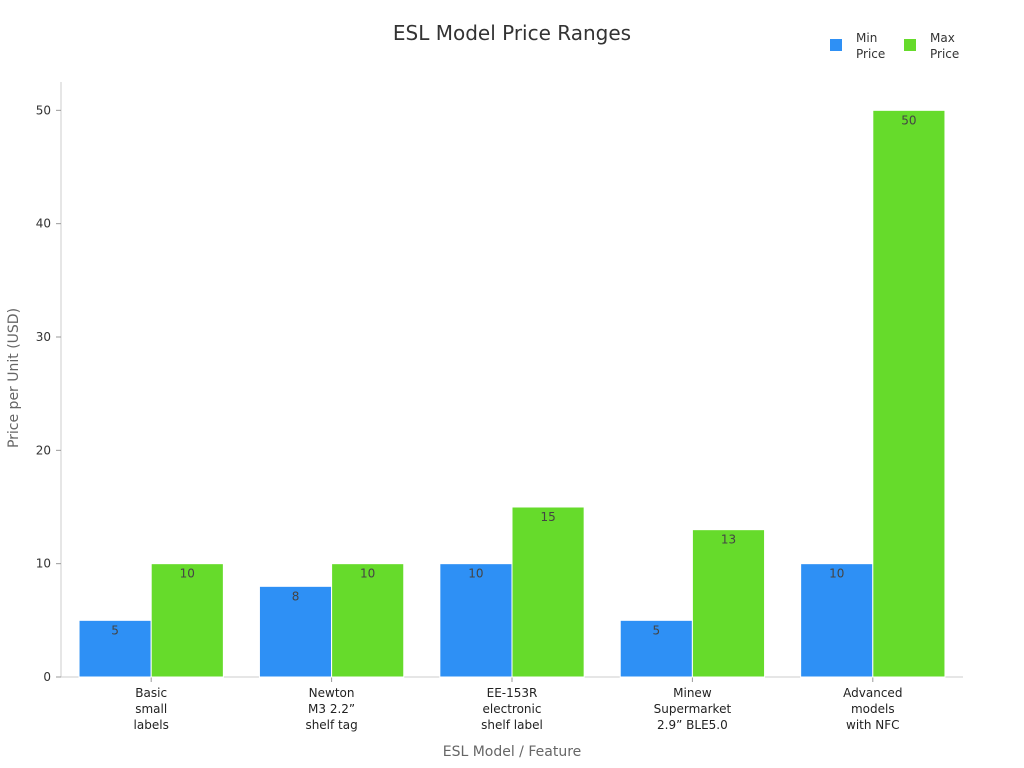  Describe the element at coordinates (43, 337) in the screenshot. I see `y-tick-label: 30` at that location.